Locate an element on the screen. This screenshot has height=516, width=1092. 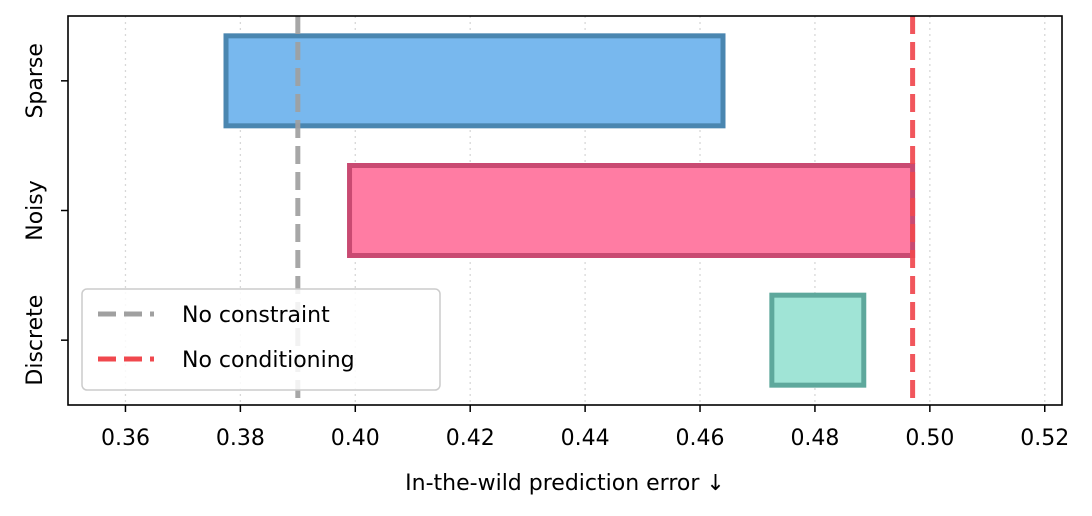
legend-label-1: No conditioning is located at coordinates (268, 360).